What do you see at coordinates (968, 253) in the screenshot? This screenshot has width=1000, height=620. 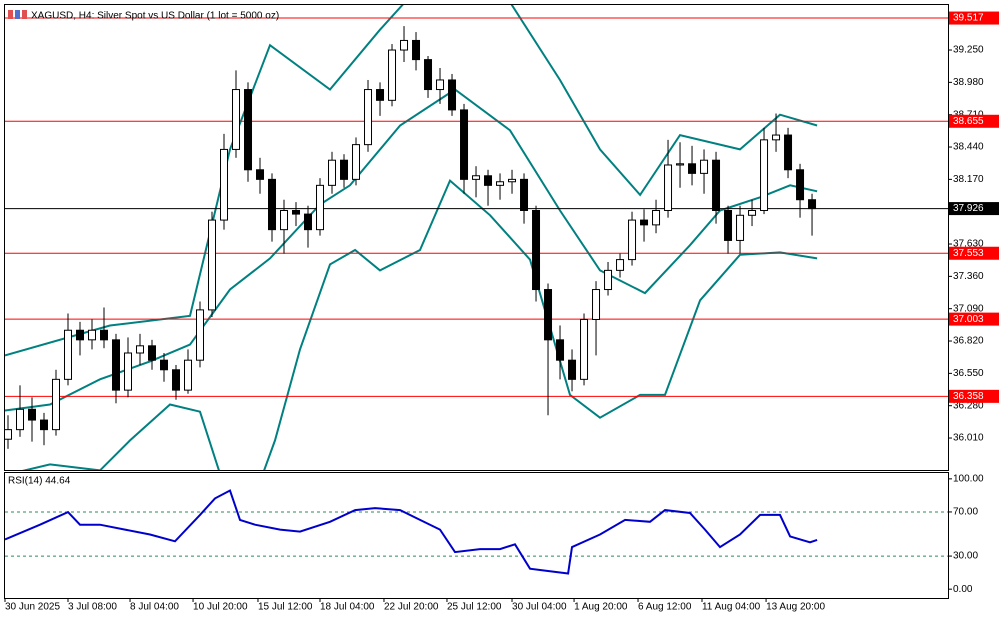 I see `level-label: 37.553` at bounding box center [968, 253].